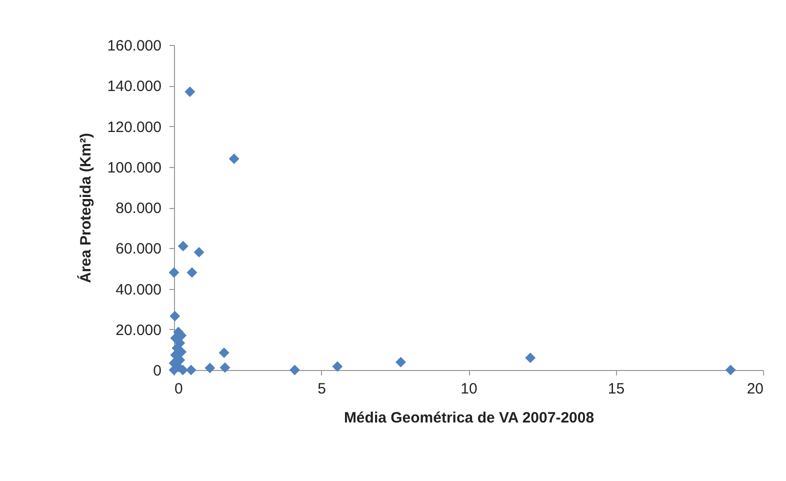 This screenshot has width=786, height=481. I want to click on x-tick-label: 0, so click(178, 389).